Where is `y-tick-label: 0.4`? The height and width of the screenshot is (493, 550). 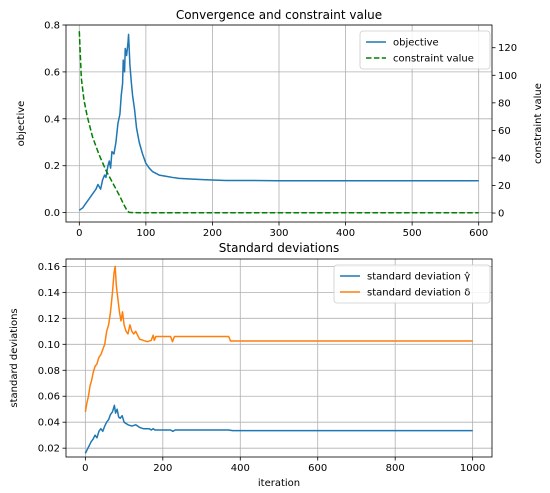
y-tick-label: 0.4 is located at coordinates (52, 119).